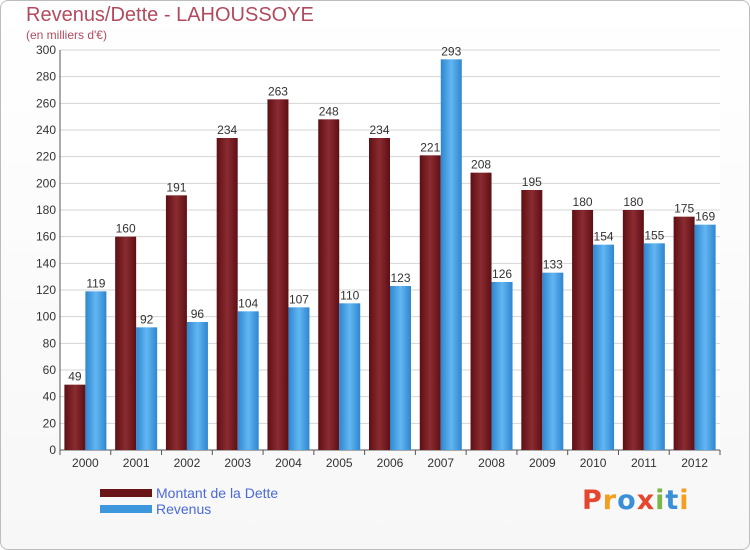 Image resolution: width=750 pixels, height=550 pixels. Describe the element at coordinates (248, 303) in the screenshot. I see `data-label: 104` at that location.